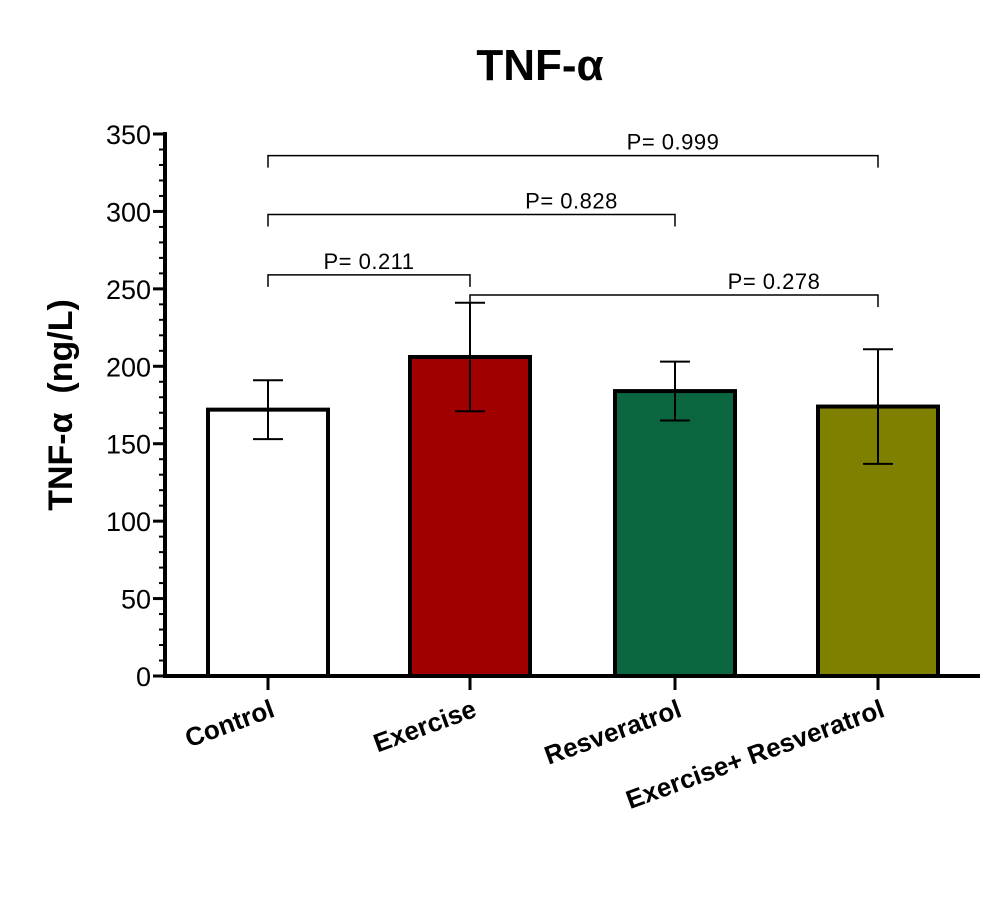 The height and width of the screenshot is (908, 1000). I want to click on y-tick-label-0: 0, so click(143, 677).